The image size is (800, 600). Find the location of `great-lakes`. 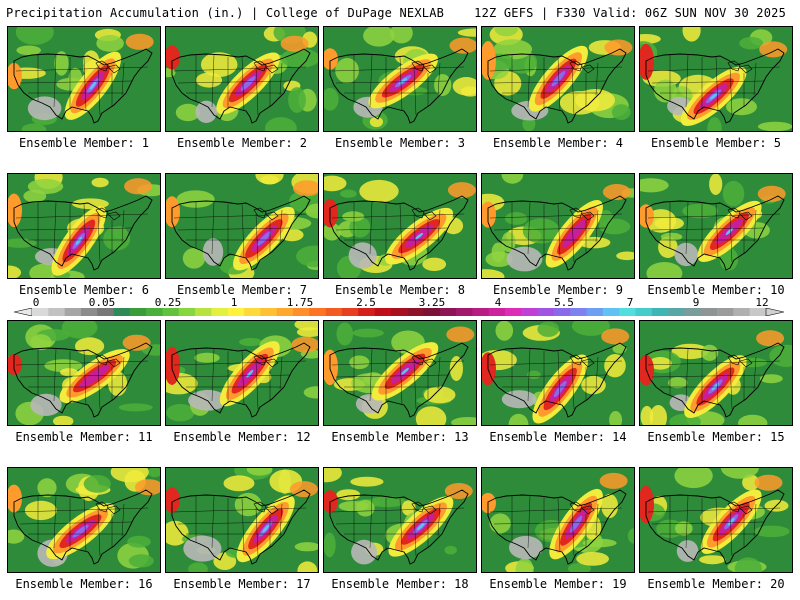

great-lakes is located at coordinates (740, 67).